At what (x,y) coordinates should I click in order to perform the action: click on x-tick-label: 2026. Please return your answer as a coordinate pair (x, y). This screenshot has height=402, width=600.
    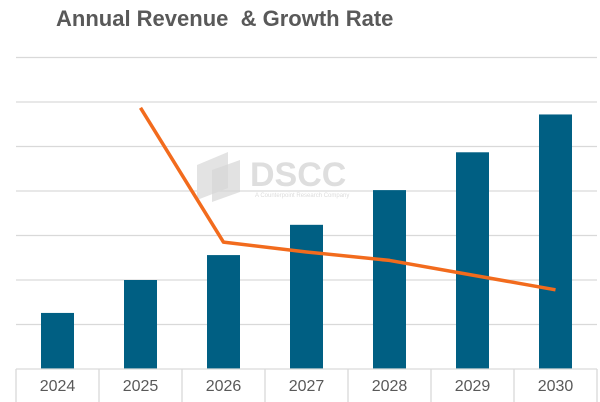
    Looking at the image, I should click on (224, 386).